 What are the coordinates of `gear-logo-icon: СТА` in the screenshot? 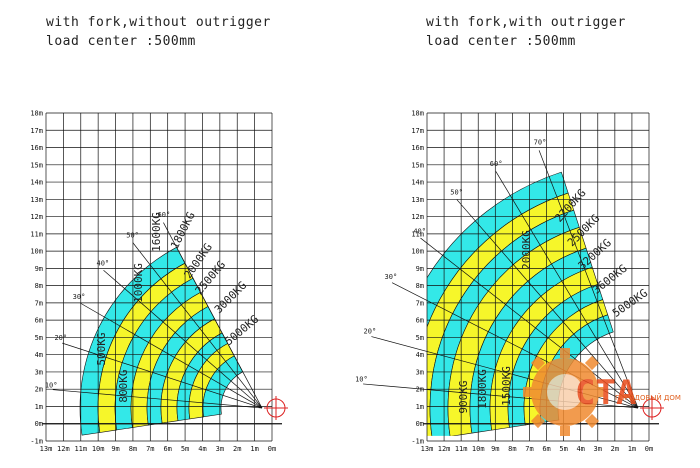 It's located at (579, 392).